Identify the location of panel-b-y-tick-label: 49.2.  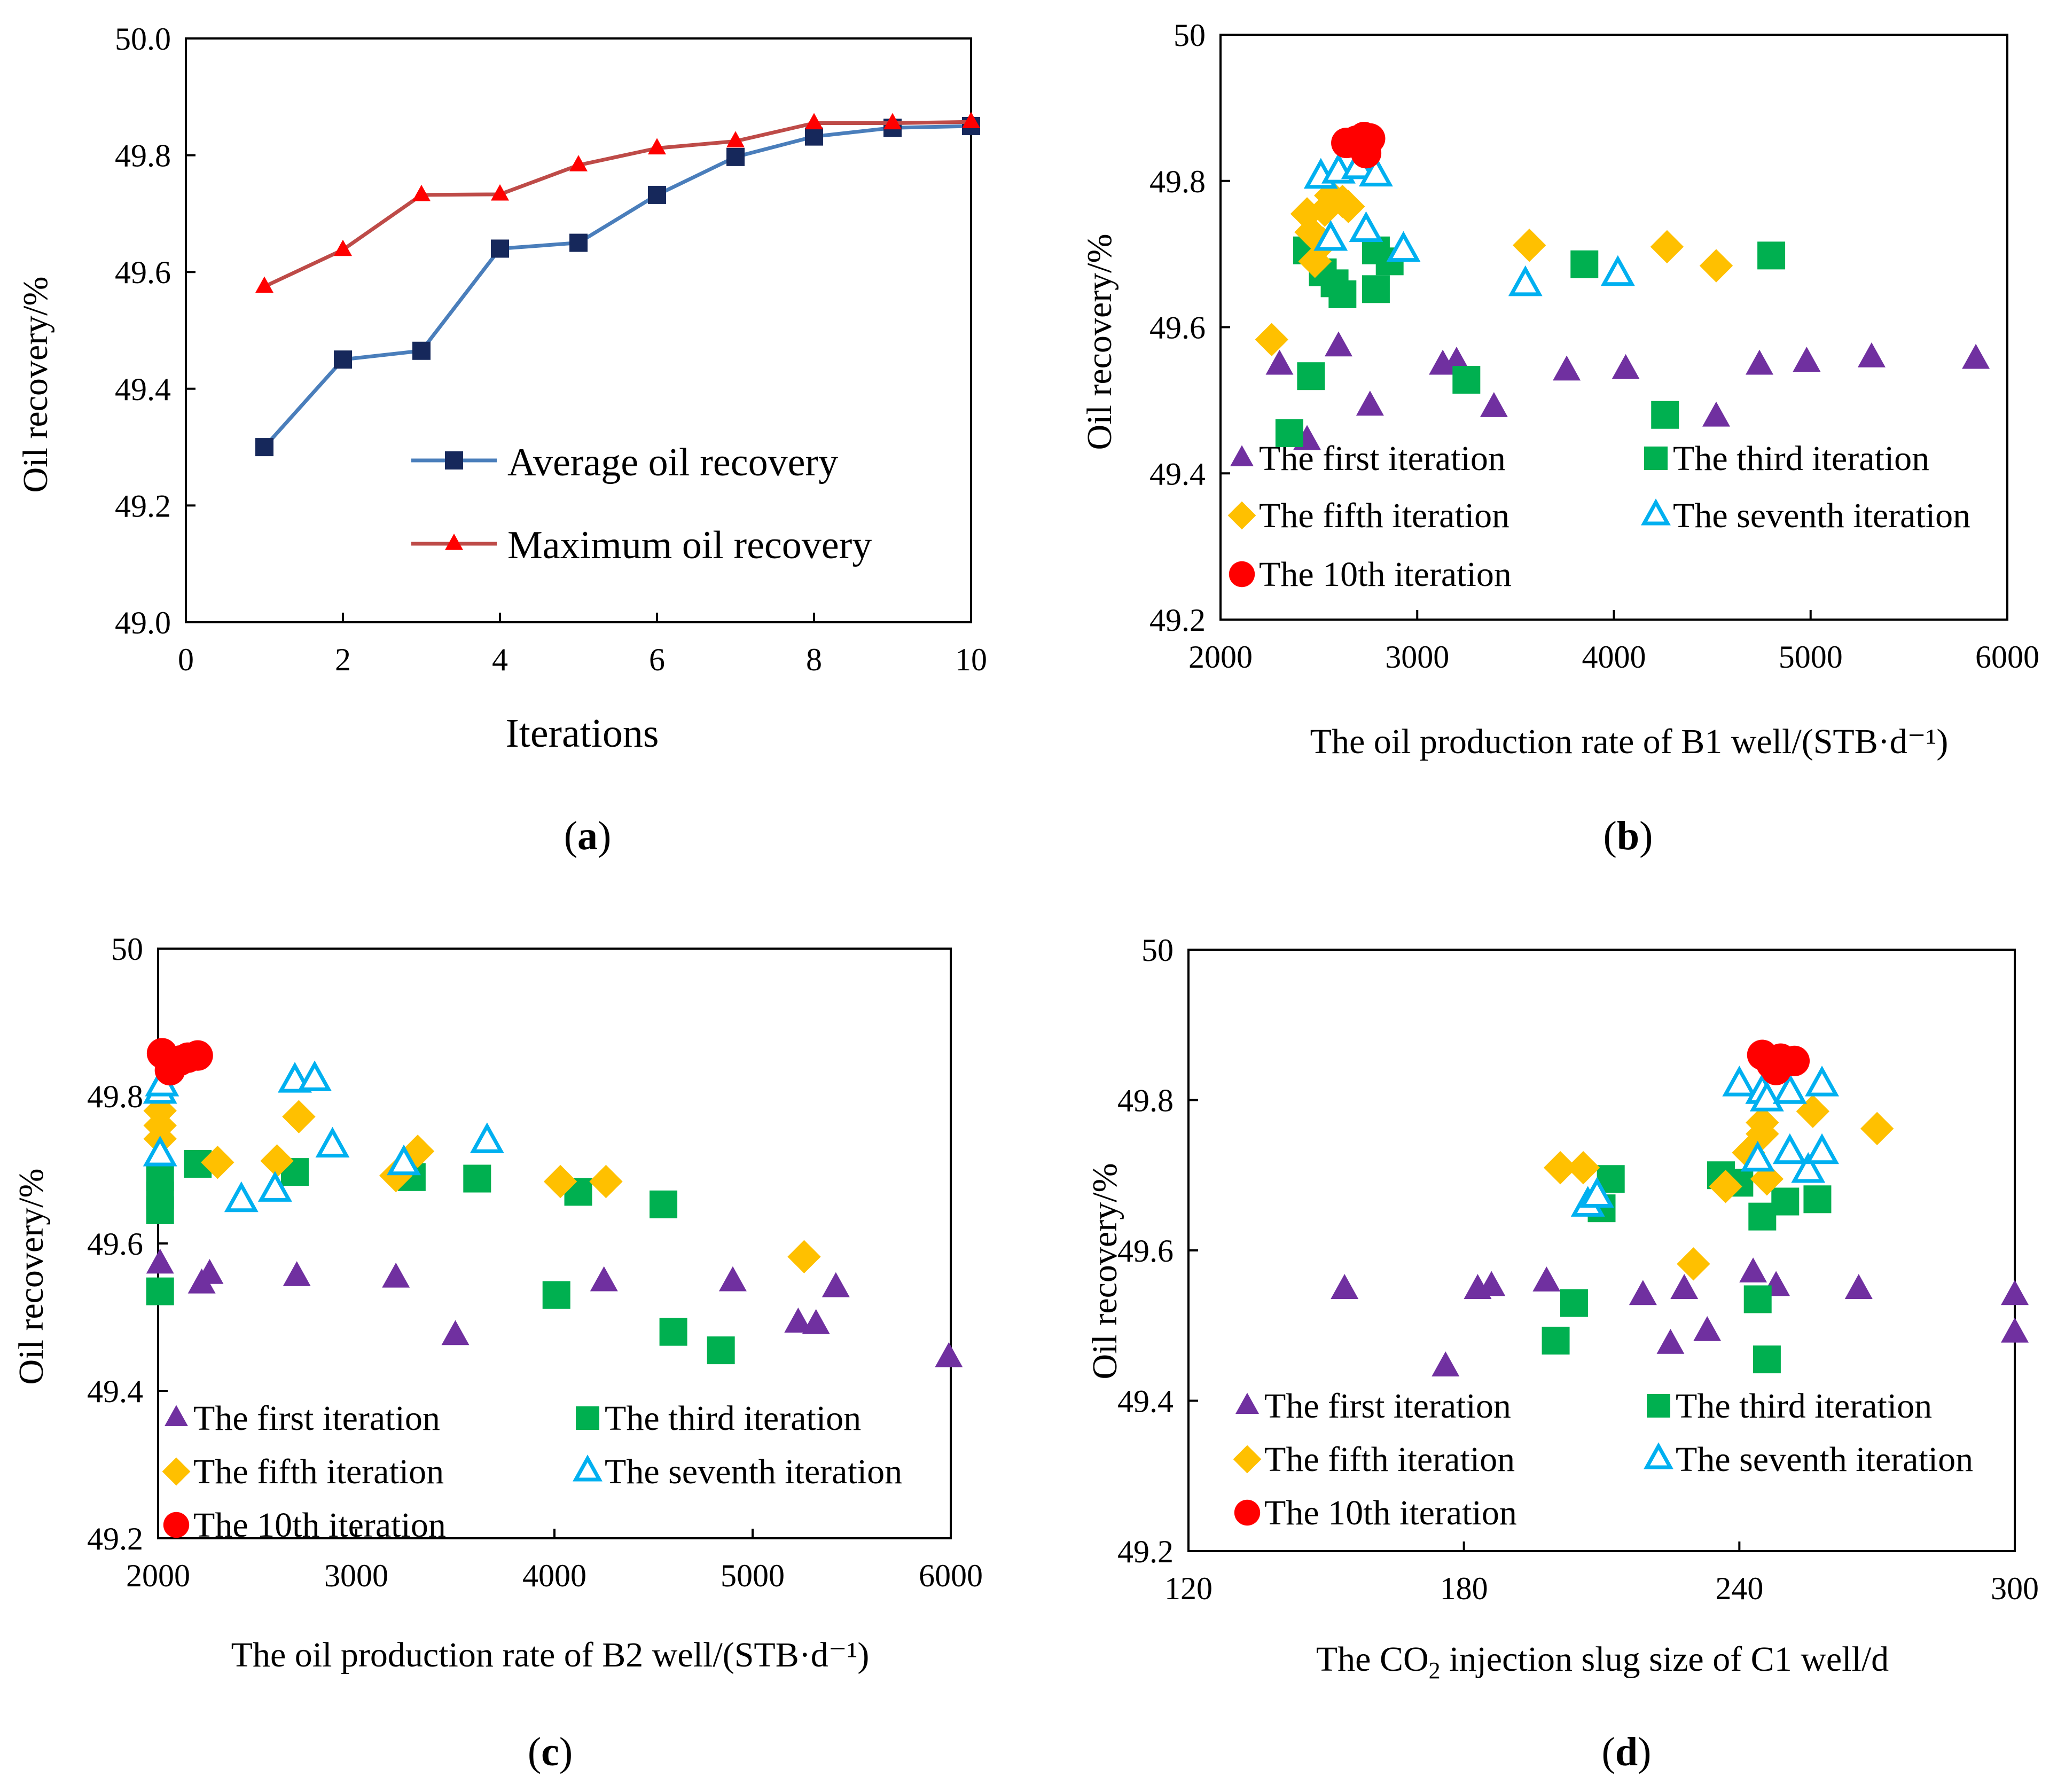
(1177, 620).